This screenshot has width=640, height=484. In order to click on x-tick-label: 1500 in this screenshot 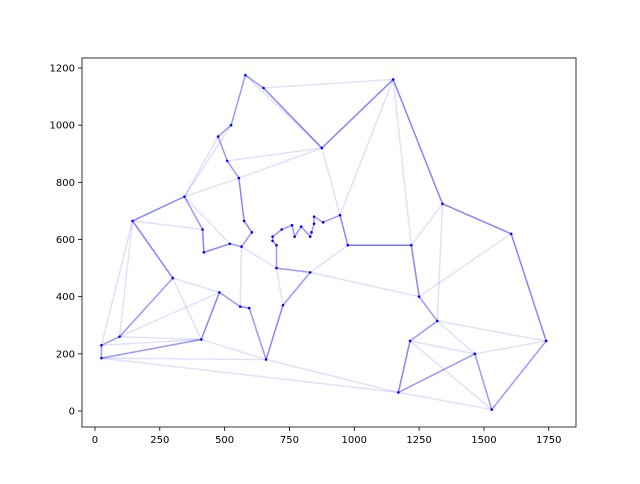, I will do `click(483, 440)`.